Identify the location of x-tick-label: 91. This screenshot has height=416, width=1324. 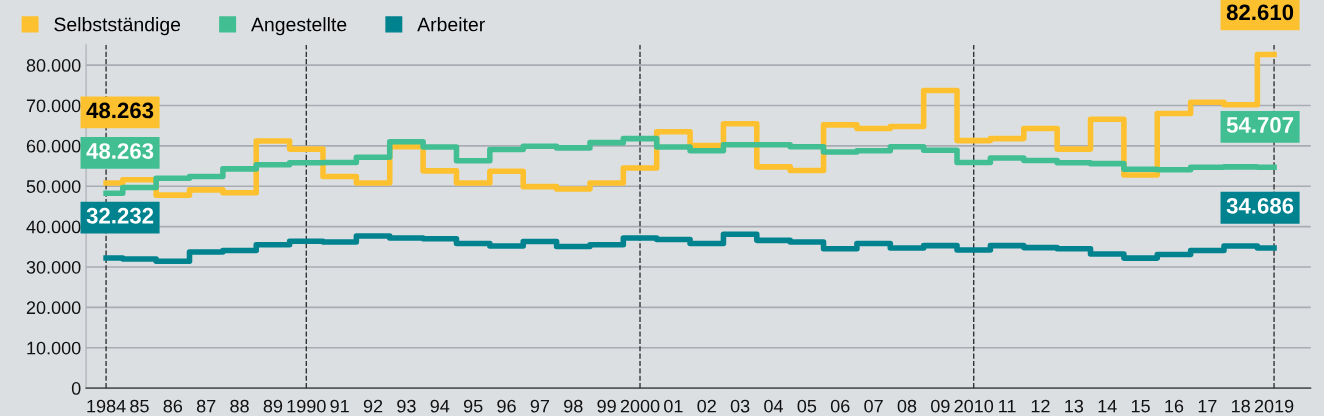
(339, 406).